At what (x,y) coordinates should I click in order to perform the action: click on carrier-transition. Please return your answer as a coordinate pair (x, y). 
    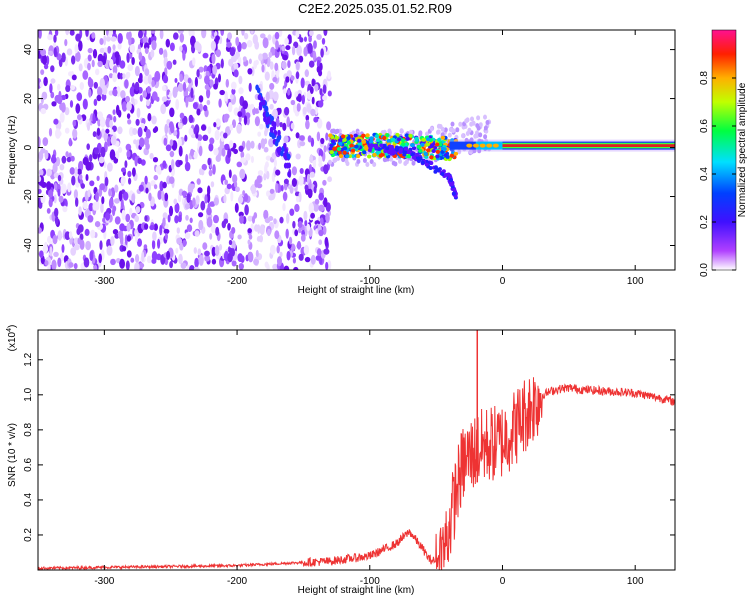
    Looking at the image, I should click on (475, 145).